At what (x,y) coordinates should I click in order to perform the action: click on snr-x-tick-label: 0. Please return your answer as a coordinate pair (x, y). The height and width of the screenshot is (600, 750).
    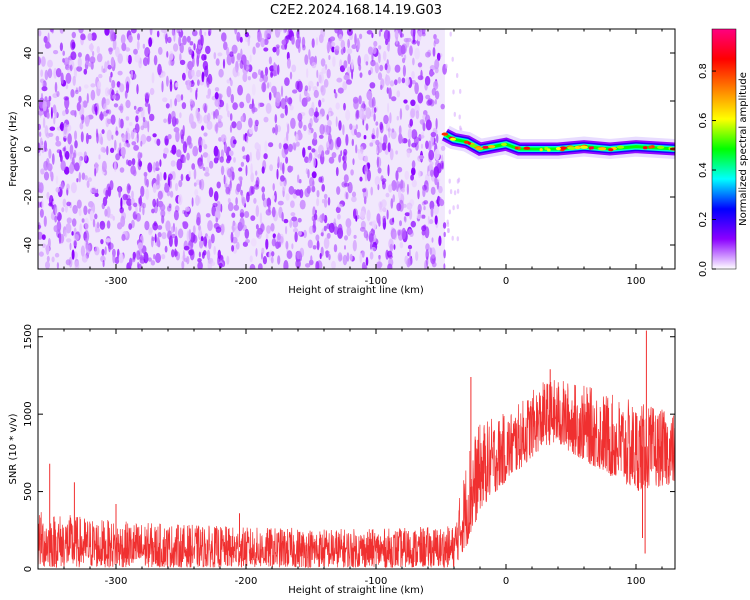
    Looking at the image, I should click on (506, 581).